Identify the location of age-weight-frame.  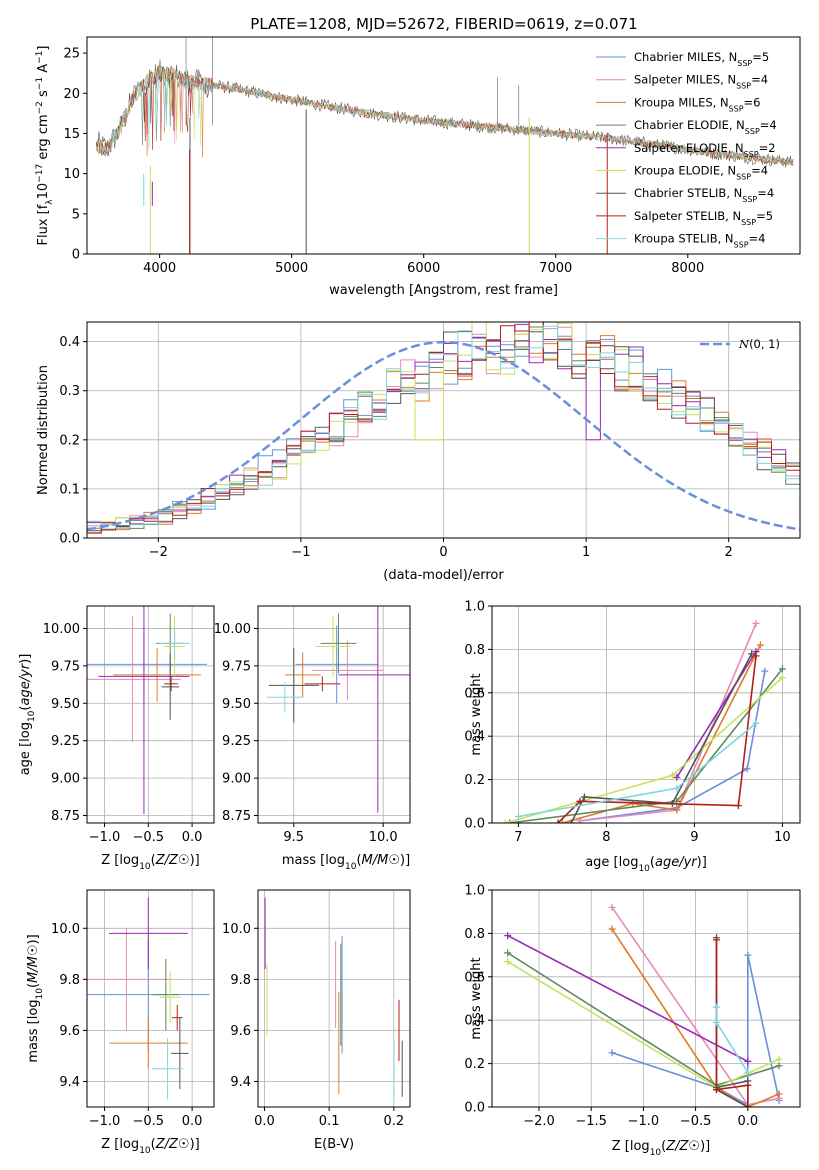
(646, 714).